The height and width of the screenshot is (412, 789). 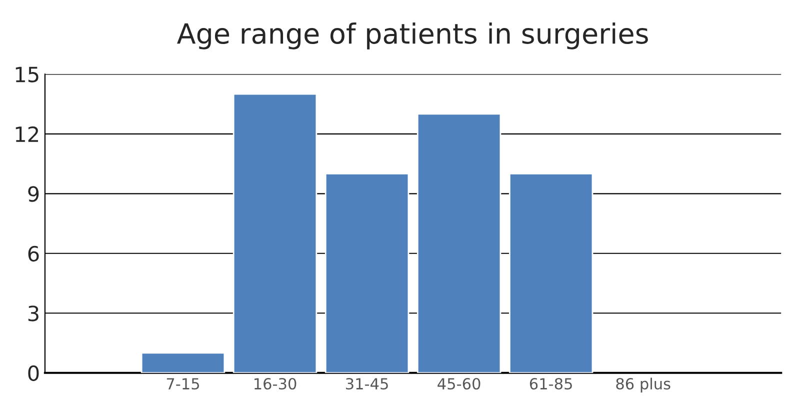 What do you see at coordinates (367, 384) in the screenshot?
I see `x-tick-label: 31-45` at bounding box center [367, 384].